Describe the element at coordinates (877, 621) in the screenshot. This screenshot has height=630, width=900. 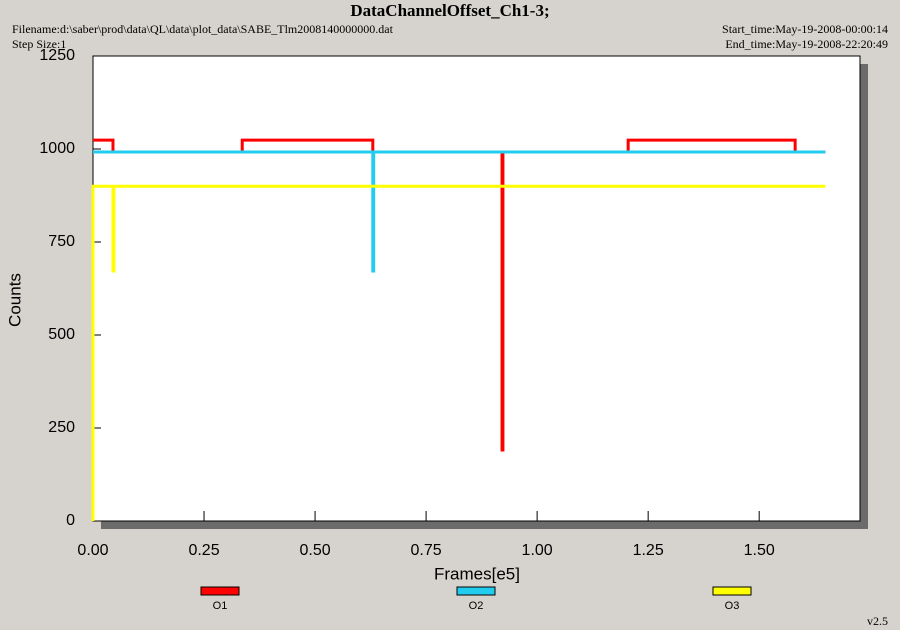
I see `version: v2.5` at that location.